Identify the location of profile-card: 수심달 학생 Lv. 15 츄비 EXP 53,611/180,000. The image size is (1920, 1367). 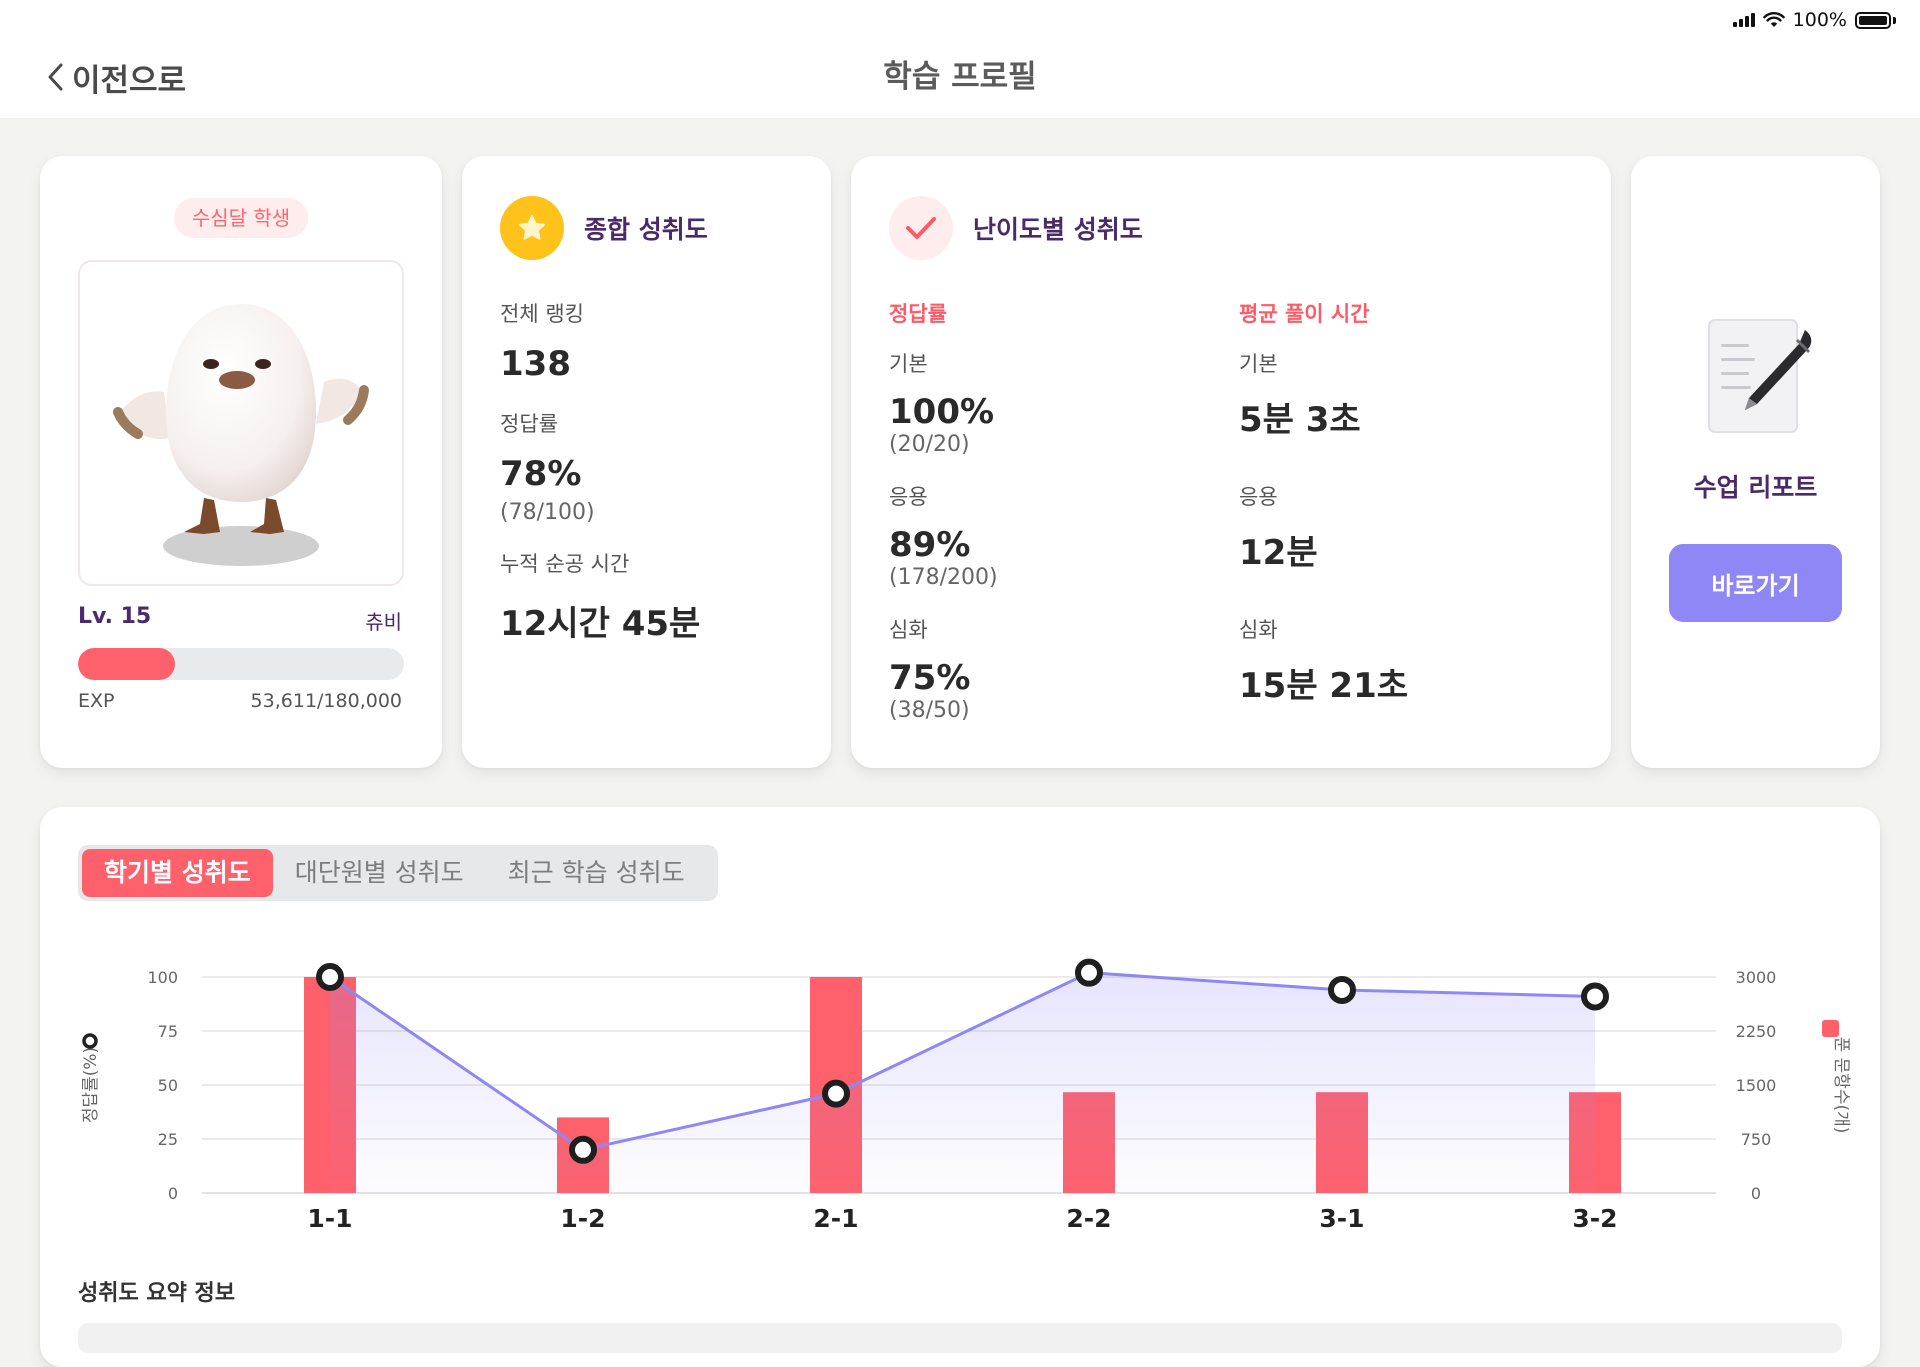
(241, 462).